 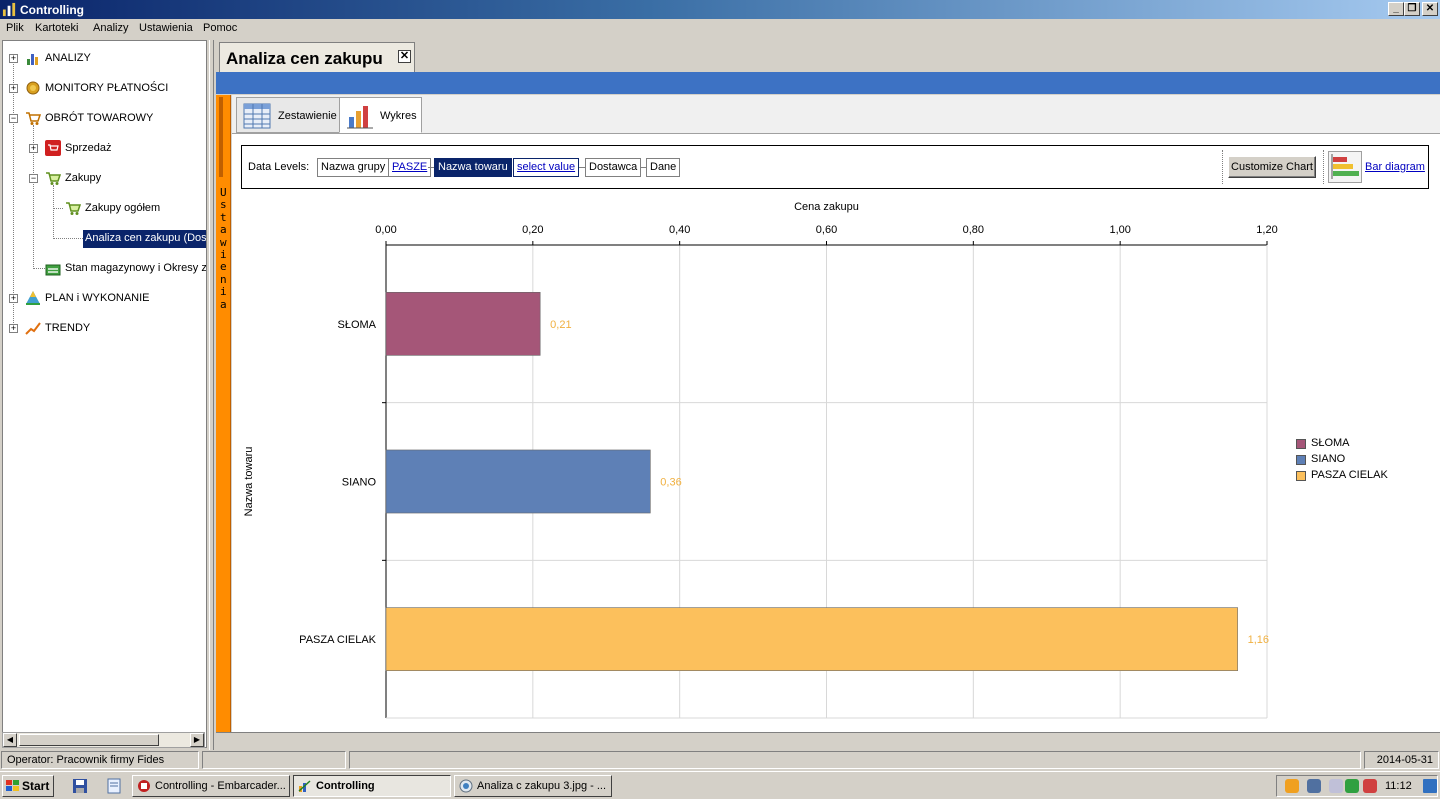 What do you see at coordinates (103, 89) in the screenshot?
I see `tree-item-monitory: + MONITORY PŁATNOŚCI` at bounding box center [103, 89].